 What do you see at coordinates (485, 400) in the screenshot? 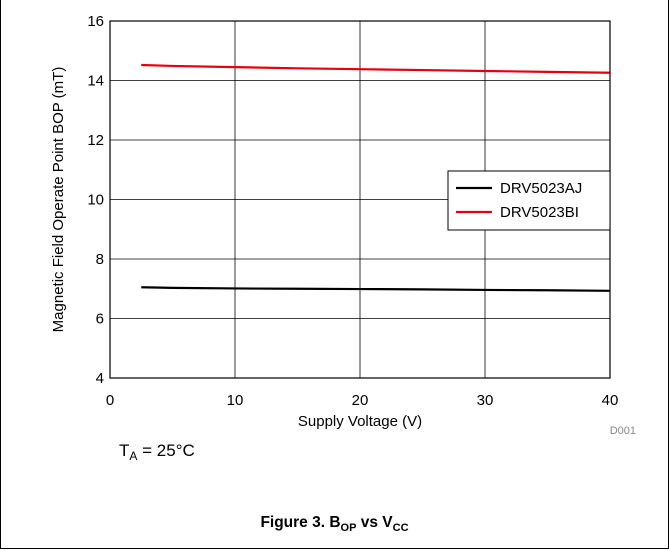
I see `x-tick-label: 30` at bounding box center [485, 400].